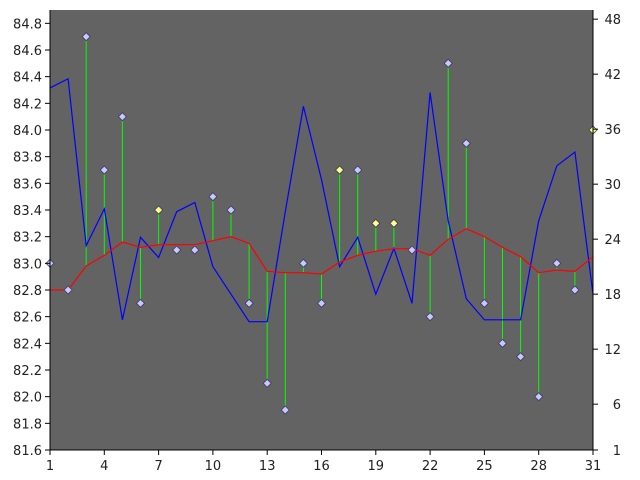  What do you see at coordinates (612, 295) in the screenshot?
I see `right-tick-label: 18` at bounding box center [612, 295].